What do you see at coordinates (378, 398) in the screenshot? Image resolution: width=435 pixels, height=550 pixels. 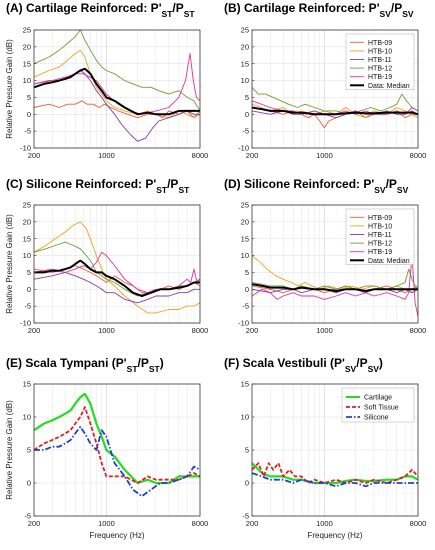 I see `legend-label: Cartilage` at bounding box center [378, 398].